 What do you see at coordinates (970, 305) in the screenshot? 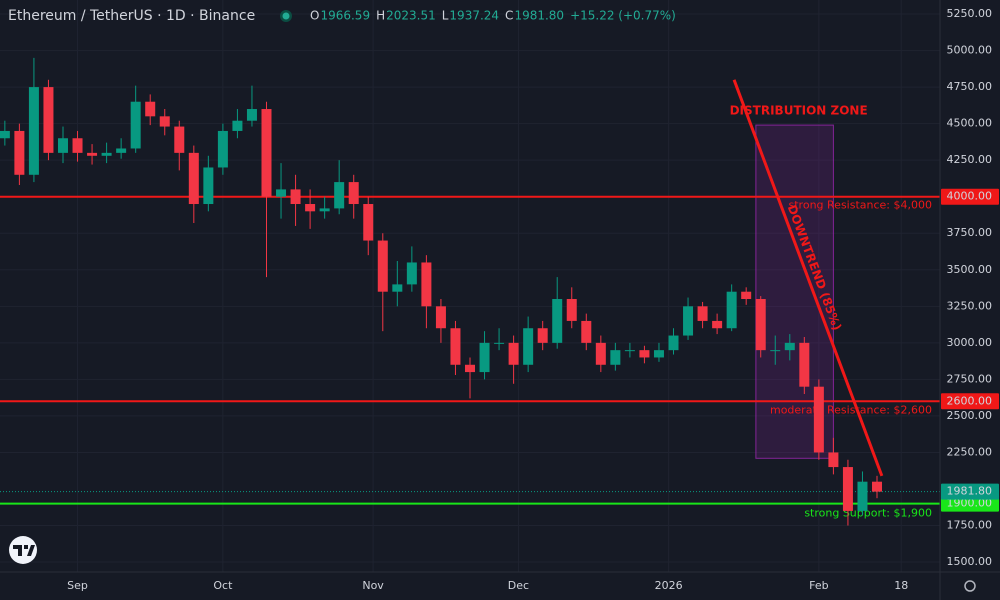
I see `y-tick-label: 3250.00` at bounding box center [970, 305].